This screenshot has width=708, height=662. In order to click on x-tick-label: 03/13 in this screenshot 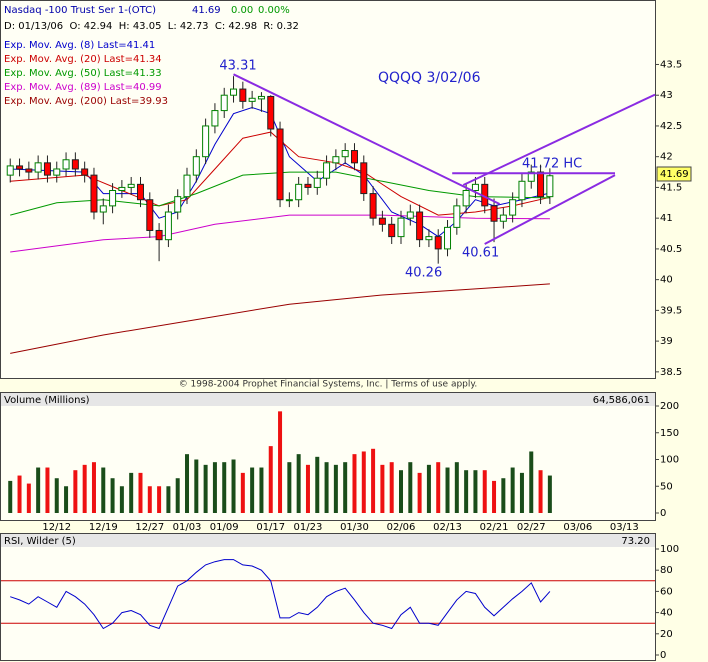, I will do `click(624, 527)`.